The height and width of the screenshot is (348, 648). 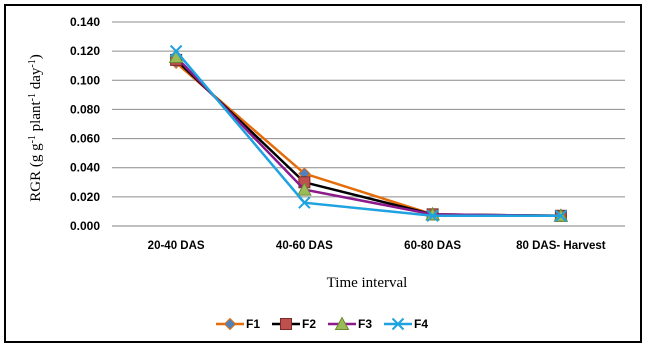 What do you see at coordinates (304, 189) in the screenshot?
I see `data-point-f3` at bounding box center [304, 189].